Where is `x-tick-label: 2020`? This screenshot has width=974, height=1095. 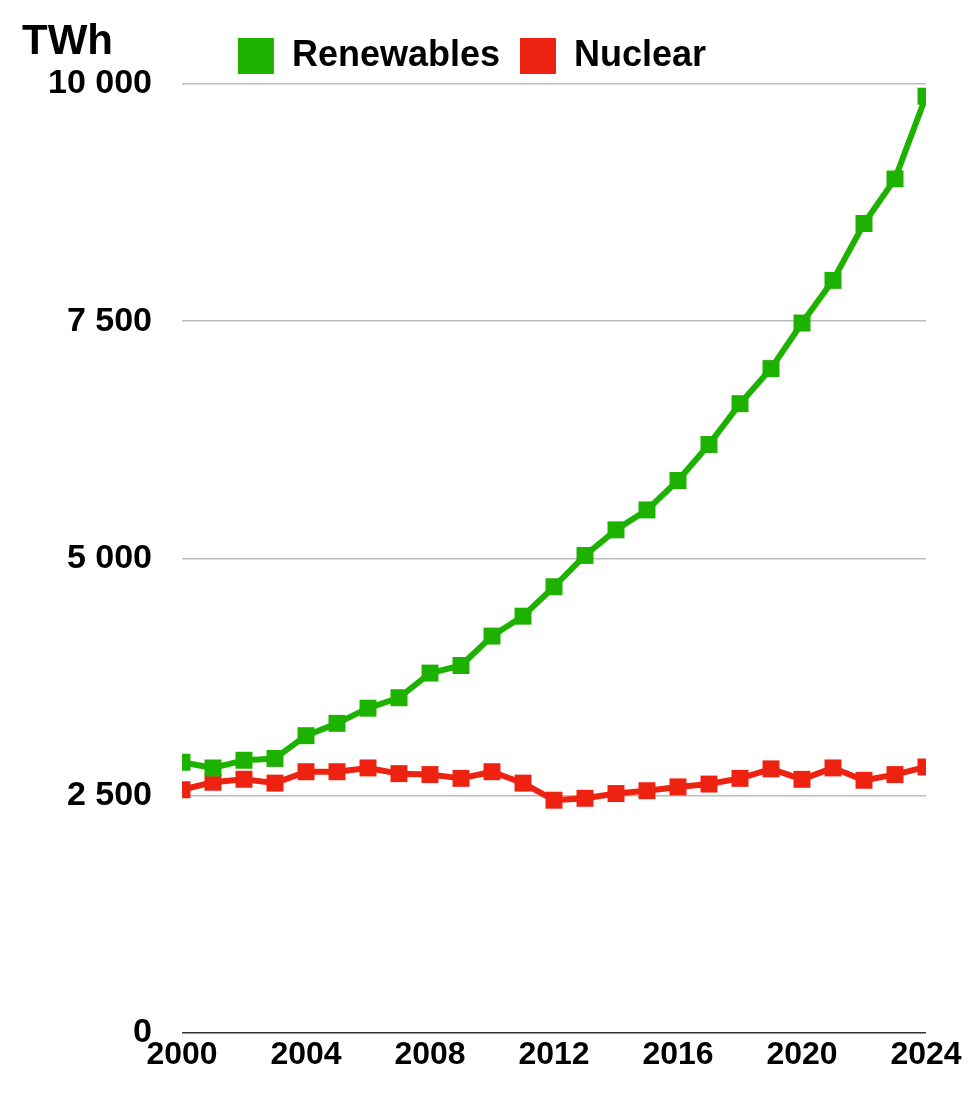
x-tick-label: 2020 is located at coordinates (802, 1052).